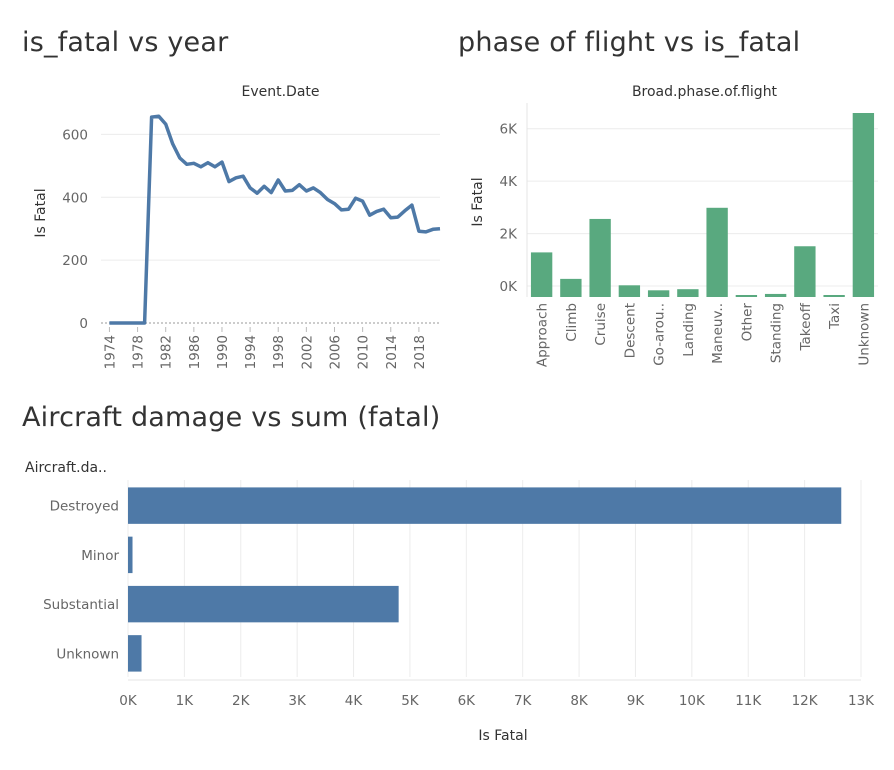  What do you see at coordinates (509, 235) in the screenshot?
I see `chart2-y-tick: 2K` at bounding box center [509, 235].